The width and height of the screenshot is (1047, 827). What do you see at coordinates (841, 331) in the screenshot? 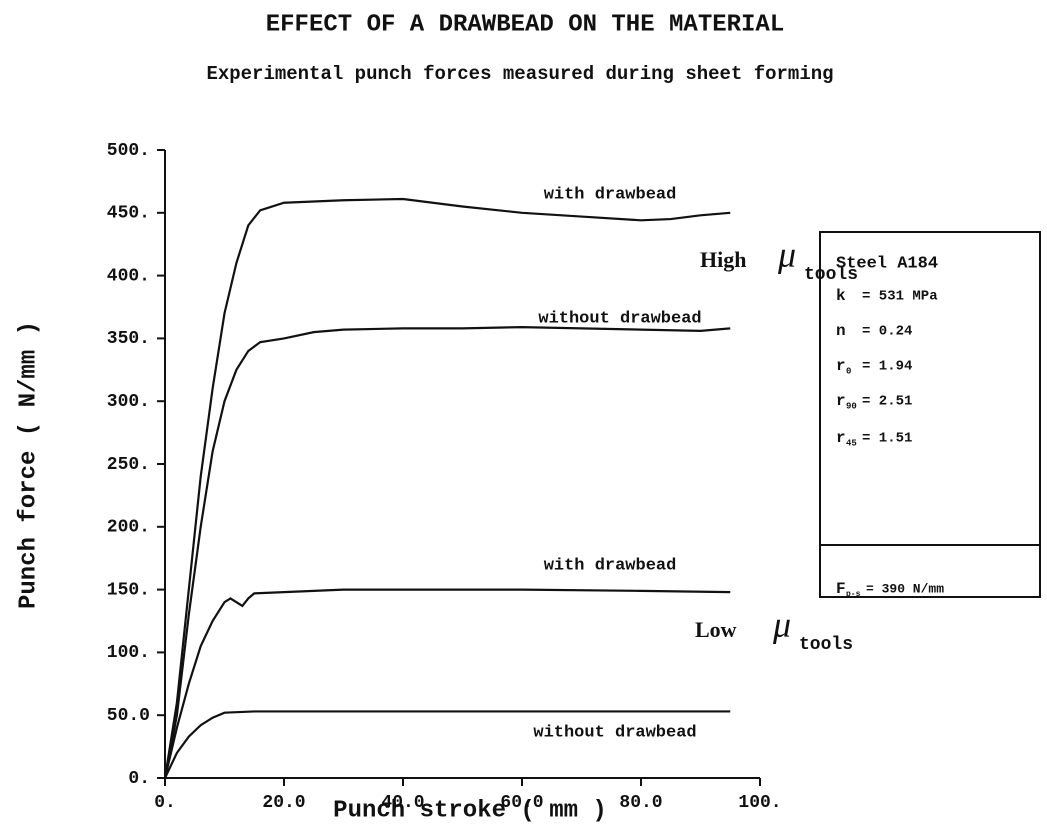
I see `box-symbol: n` at bounding box center [841, 331].